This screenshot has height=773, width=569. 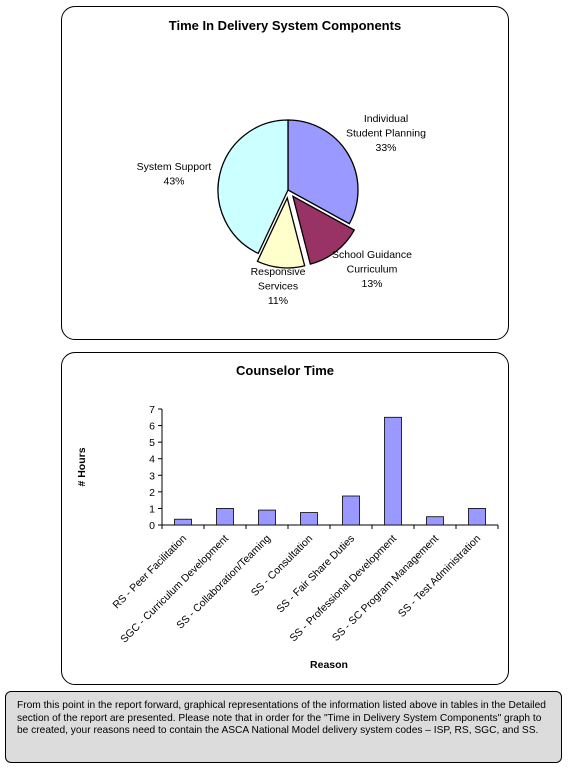 I want to click on x-tick-label: RS - Peer Facilitation, so click(x=149, y=572).